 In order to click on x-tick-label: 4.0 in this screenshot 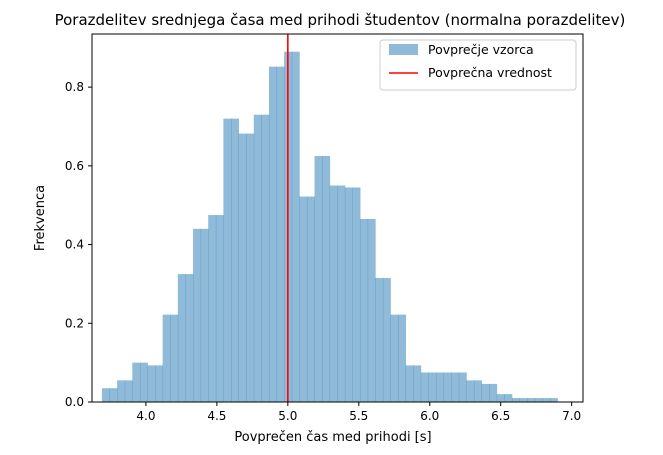, I will do `click(145, 416)`.